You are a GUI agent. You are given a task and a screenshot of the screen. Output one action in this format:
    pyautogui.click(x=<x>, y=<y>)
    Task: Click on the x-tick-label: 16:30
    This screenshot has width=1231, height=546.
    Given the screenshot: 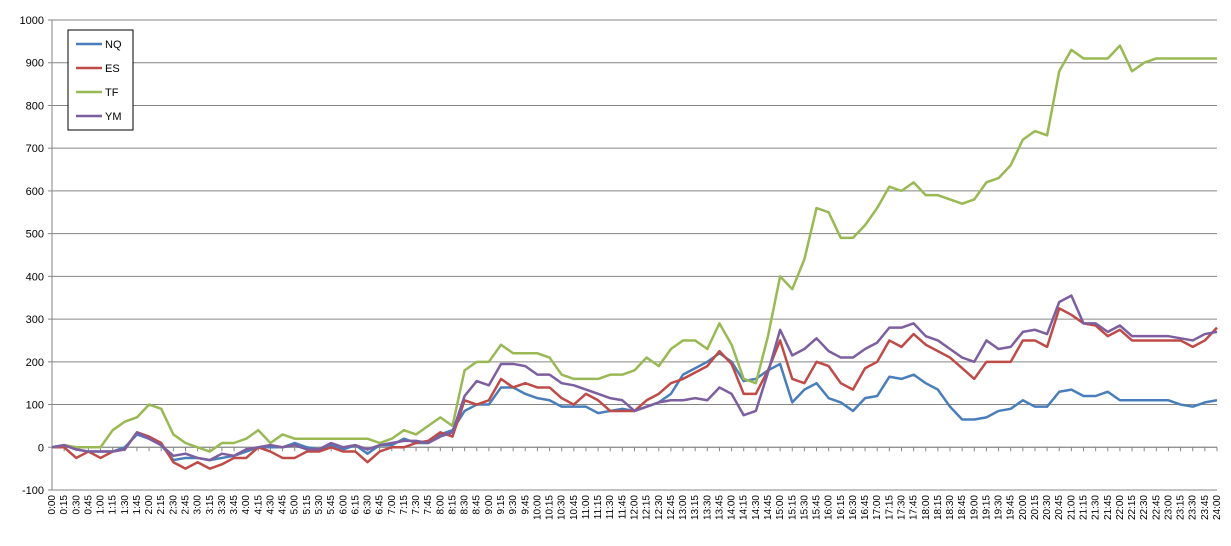 What is the action you would take?
    pyautogui.click(x=853, y=507)
    